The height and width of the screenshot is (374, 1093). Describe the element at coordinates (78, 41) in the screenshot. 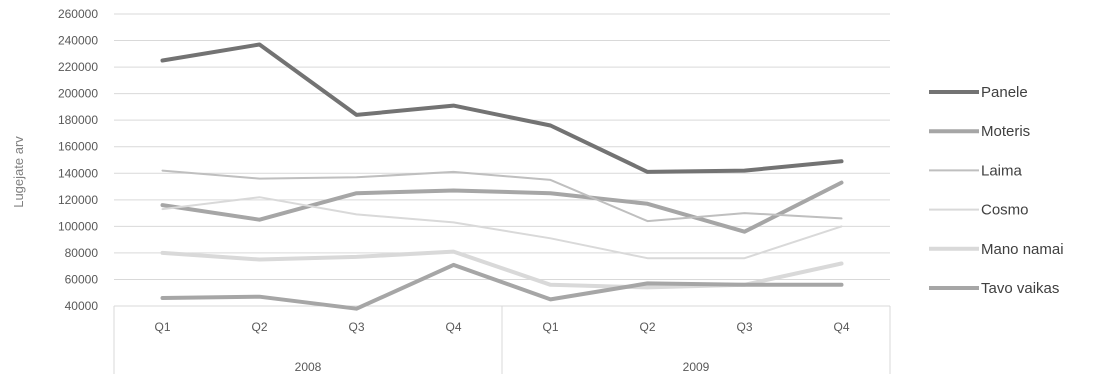

I see `y-tick-label: 240000` at that location.